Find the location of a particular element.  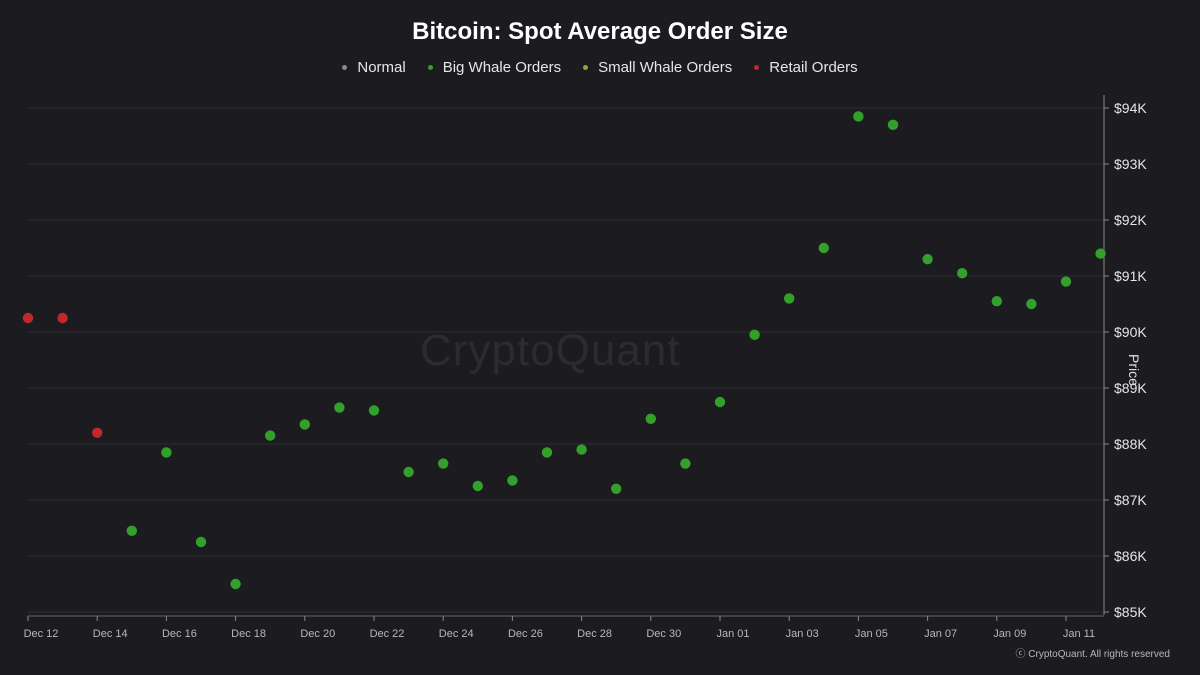

chart-title: Bitcoin: Spot Average Order Size is located at coordinates (600, 31).